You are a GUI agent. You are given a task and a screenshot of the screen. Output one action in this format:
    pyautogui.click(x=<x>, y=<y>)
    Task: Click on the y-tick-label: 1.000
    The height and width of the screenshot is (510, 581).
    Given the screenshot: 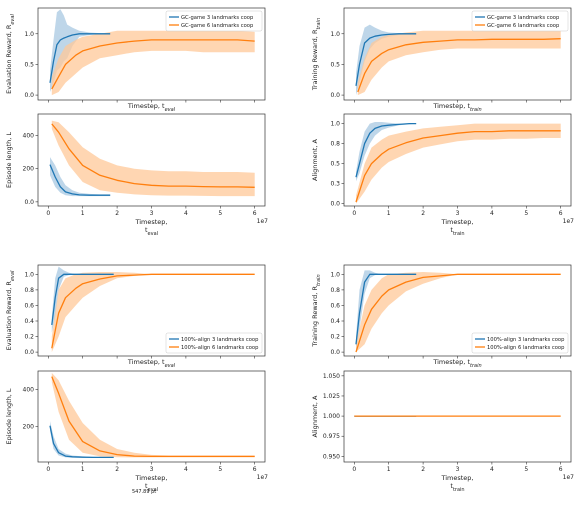 What is the action you would take?
    pyautogui.click(x=331, y=416)
    